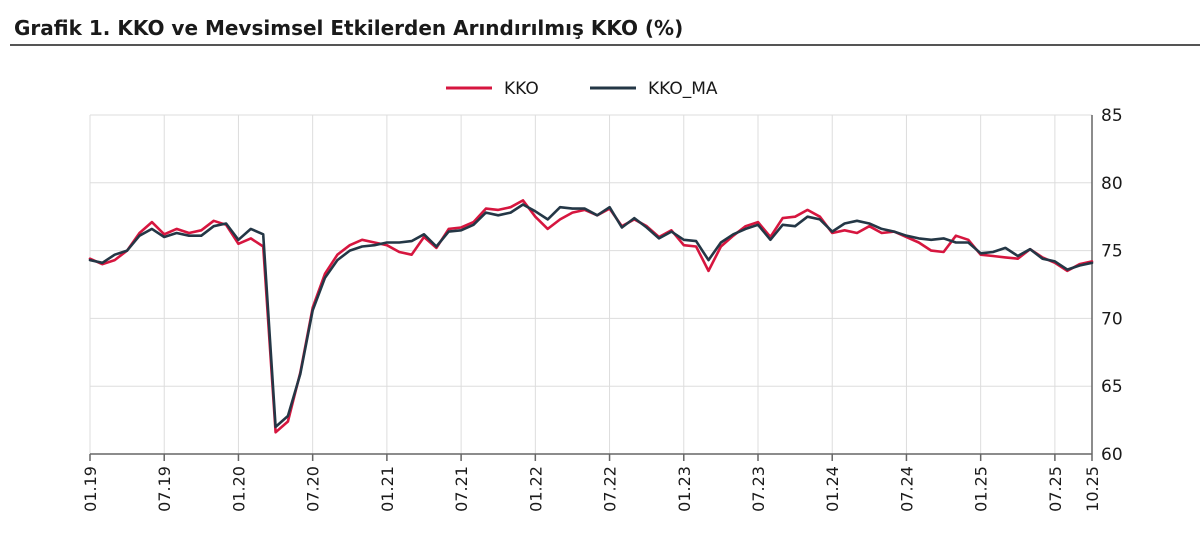  I want to click on x-tick-label: 07.24, so click(906, 489).